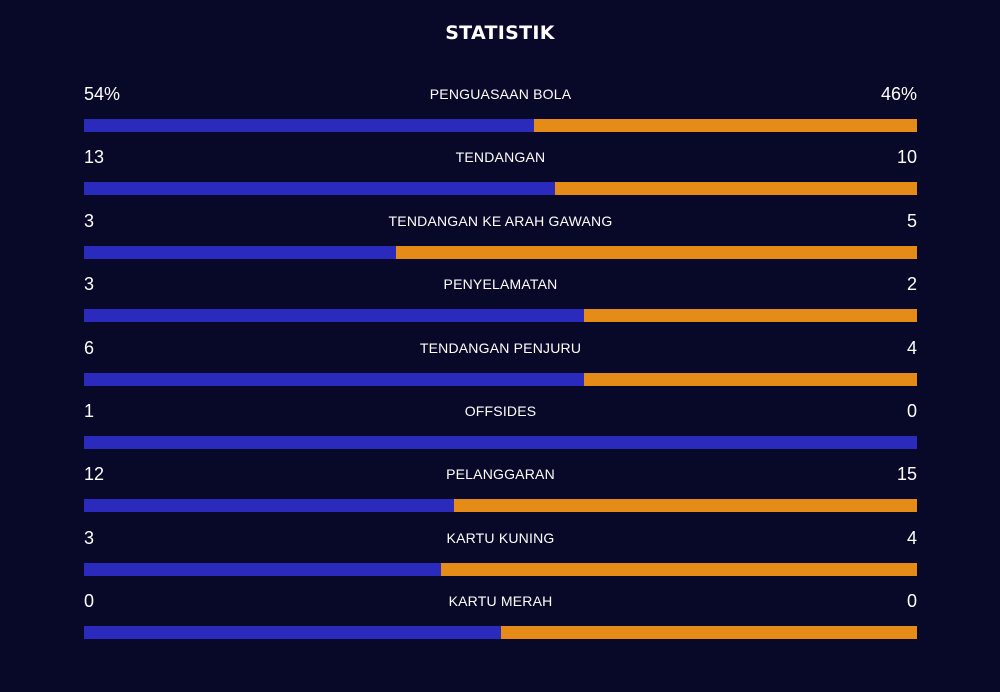  Describe the element at coordinates (500, 220) in the screenshot. I see `stat-label: TENDANGAN KE ARAH GAWANG` at that location.